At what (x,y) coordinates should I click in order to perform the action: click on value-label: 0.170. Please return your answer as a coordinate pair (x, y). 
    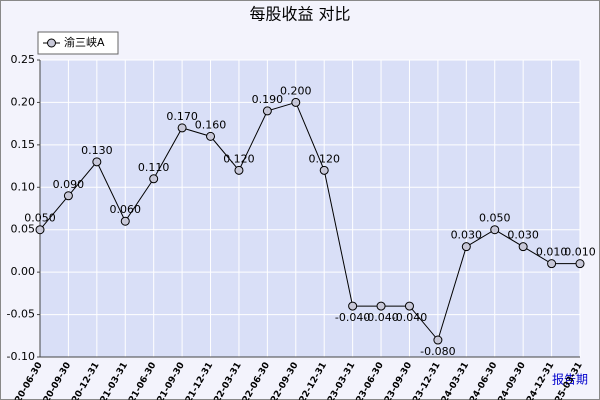
    Looking at the image, I should click on (182, 116).